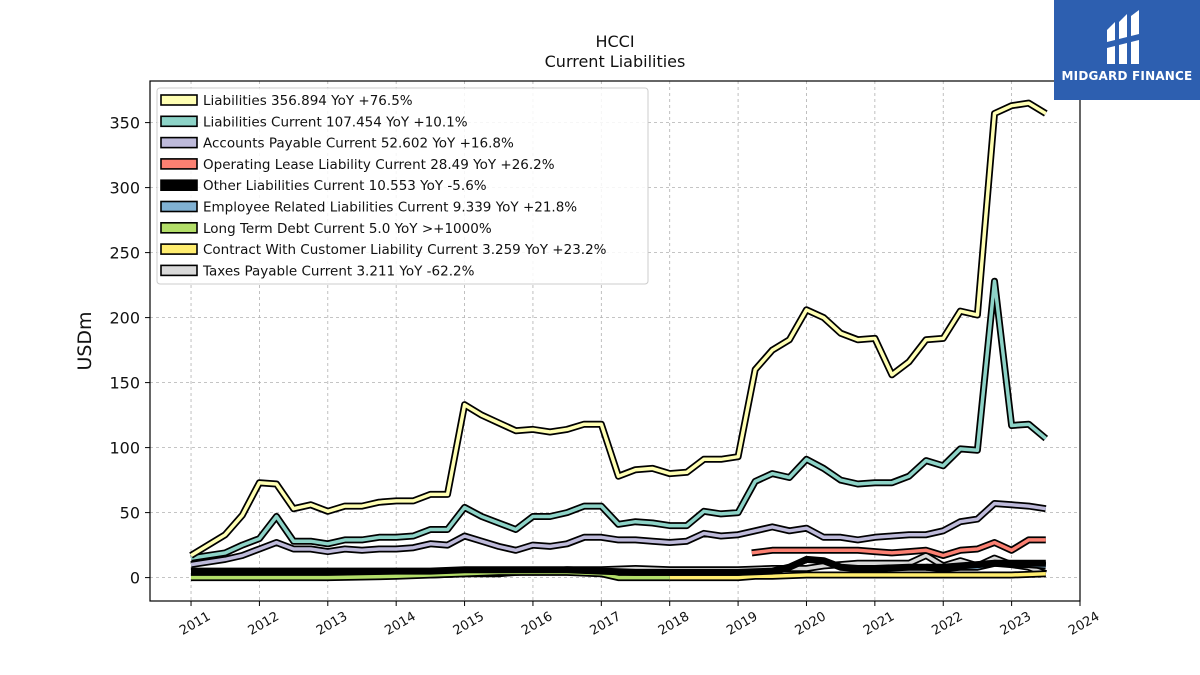 This screenshot has height=675, width=1200. Describe the element at coordinates (742, 624) in the screenshot. I see `x-tick-label: 2019` at that location.